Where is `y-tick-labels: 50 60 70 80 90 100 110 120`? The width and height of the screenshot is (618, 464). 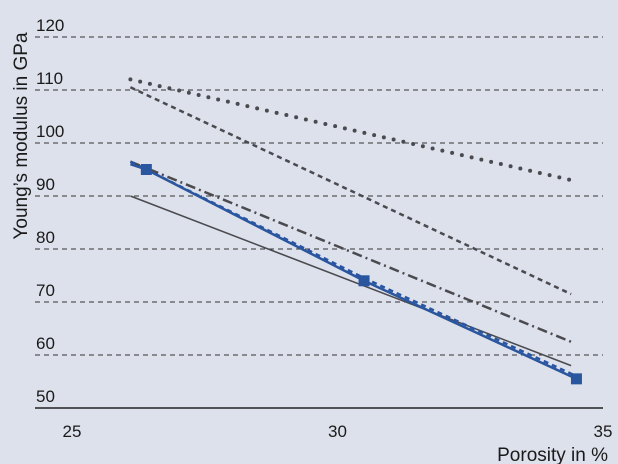 y-tick-labels: 50 60 70 80 90 100 110 120 is located at coordinates (50, 211).